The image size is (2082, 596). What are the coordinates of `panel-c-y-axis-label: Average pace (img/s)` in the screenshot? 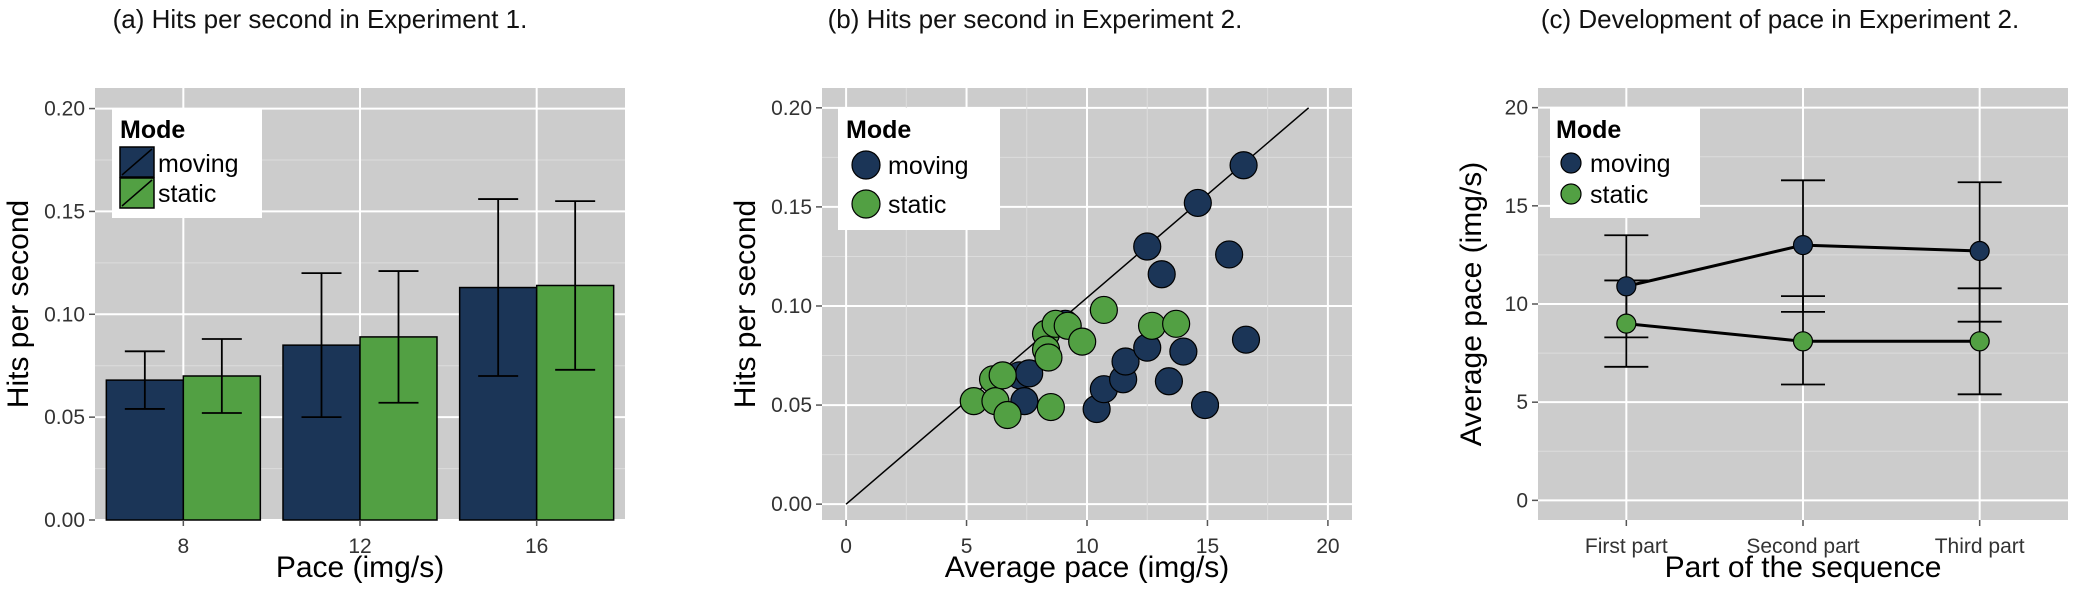 It's located at (1471, 304).